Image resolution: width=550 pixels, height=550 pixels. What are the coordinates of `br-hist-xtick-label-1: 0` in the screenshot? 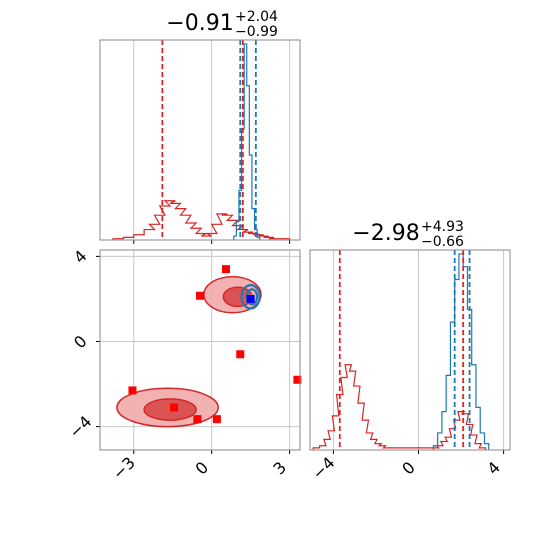 It's located at (408, 468).